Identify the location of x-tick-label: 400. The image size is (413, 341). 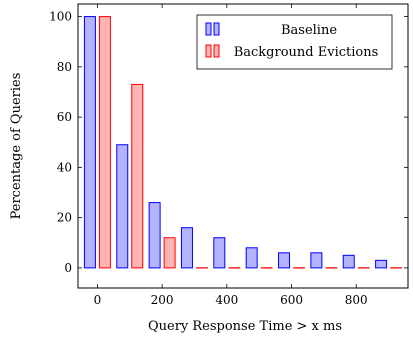
(226, 300).